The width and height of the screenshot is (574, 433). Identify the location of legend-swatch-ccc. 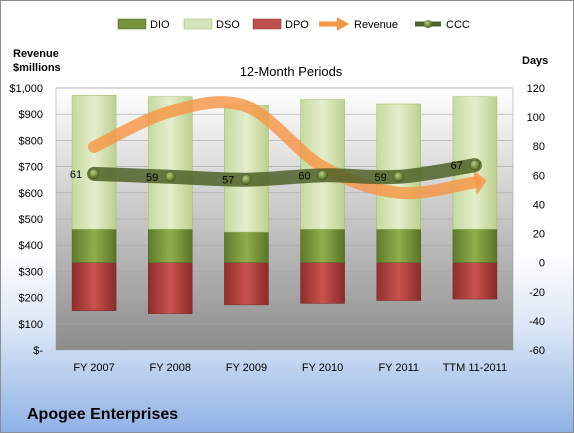
(428, 24).